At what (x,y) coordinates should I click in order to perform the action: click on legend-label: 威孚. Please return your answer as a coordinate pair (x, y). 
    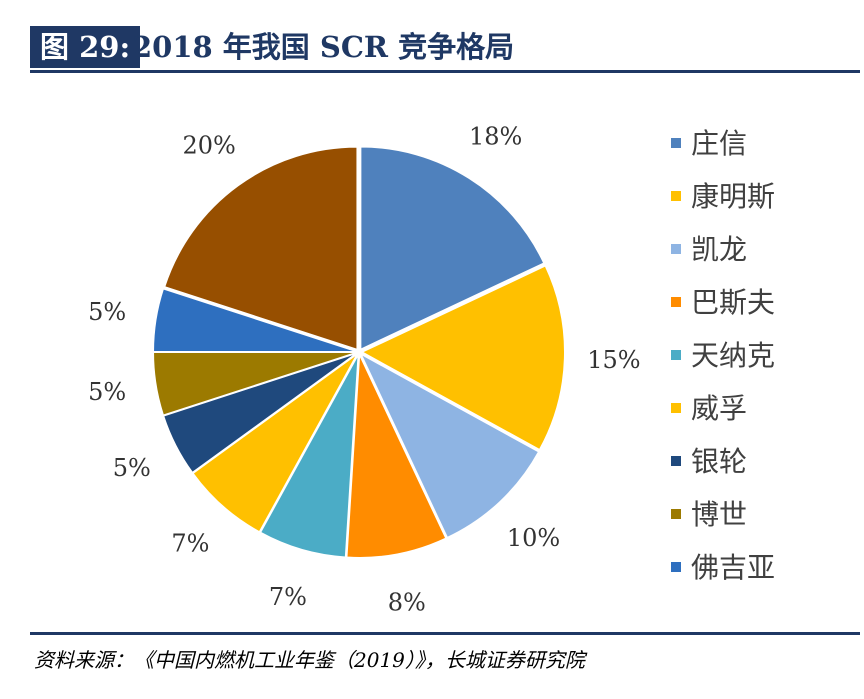
    Looking at the image, I should click on (719, 408).